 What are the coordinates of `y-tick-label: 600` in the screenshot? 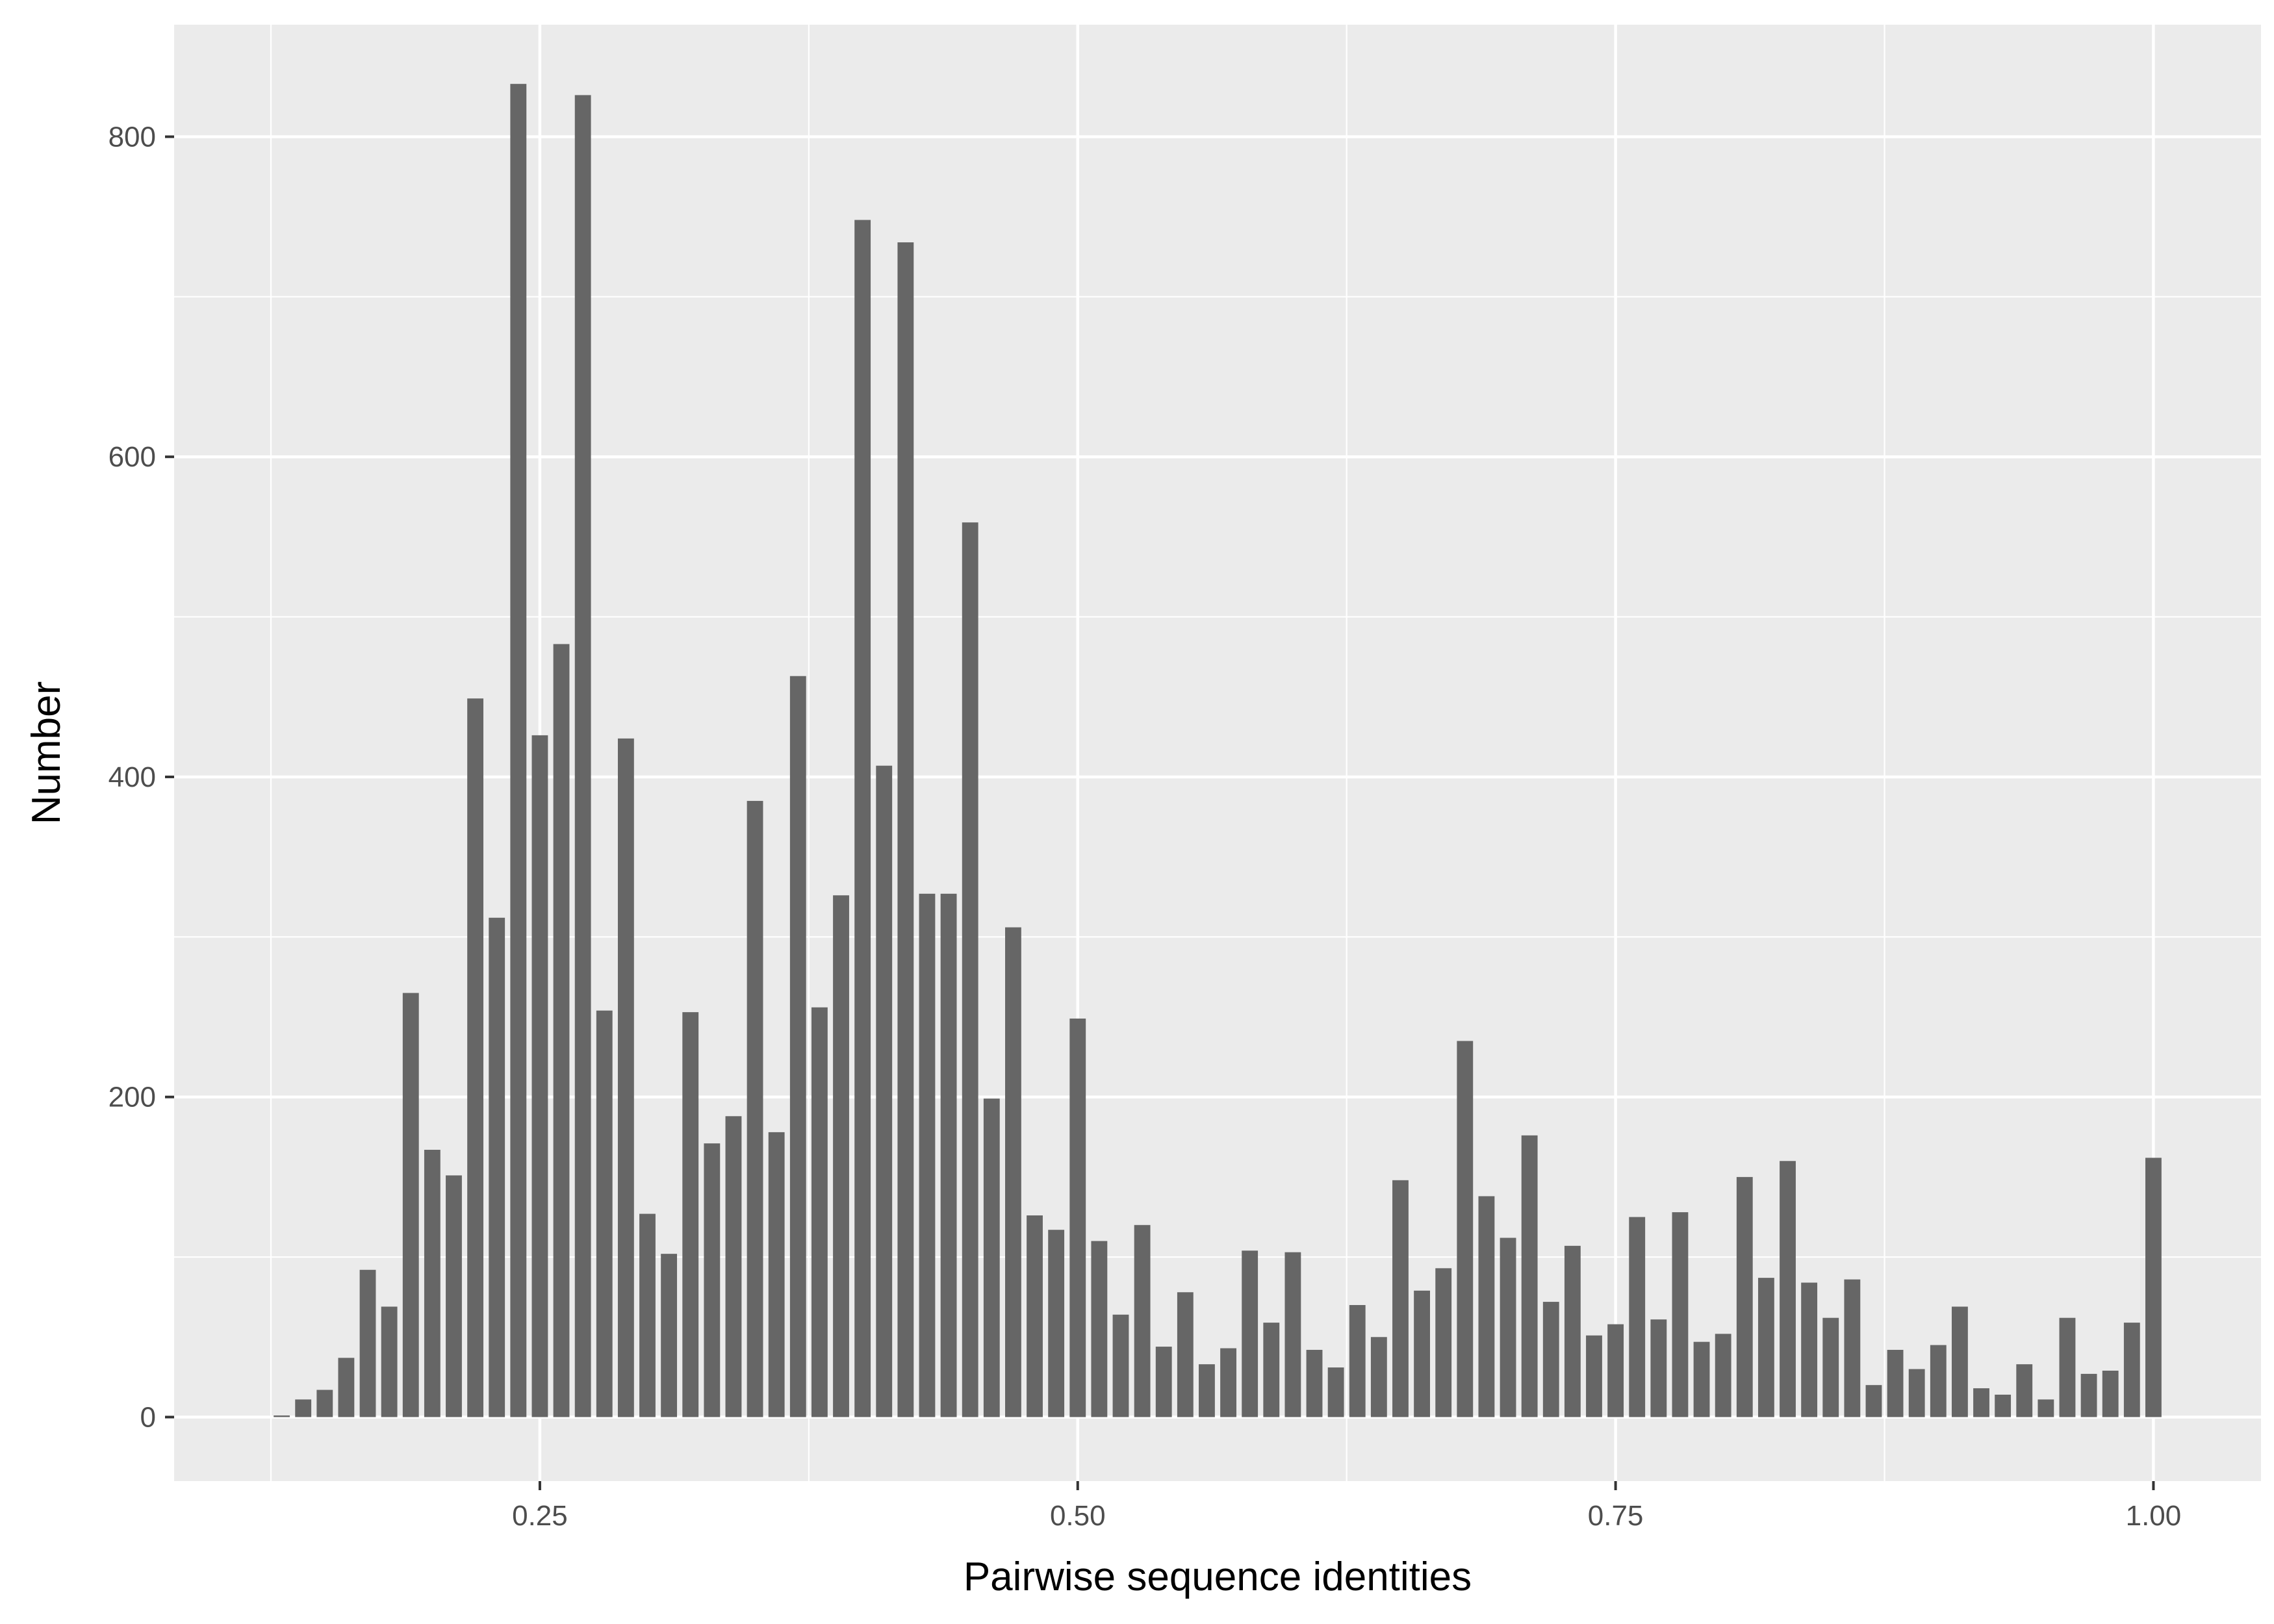 It's located at (132, 457).